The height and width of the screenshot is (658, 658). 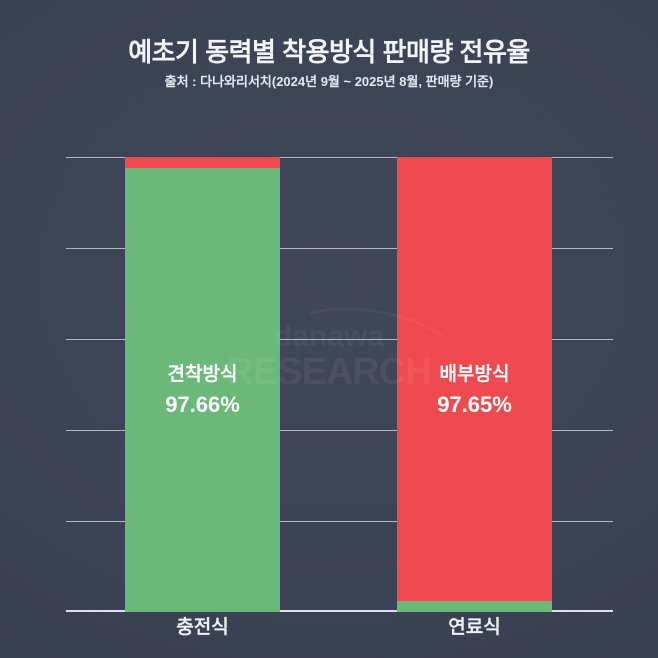 I want to click on category-label-battery-type: 충전식, so click(x=202, y=627).